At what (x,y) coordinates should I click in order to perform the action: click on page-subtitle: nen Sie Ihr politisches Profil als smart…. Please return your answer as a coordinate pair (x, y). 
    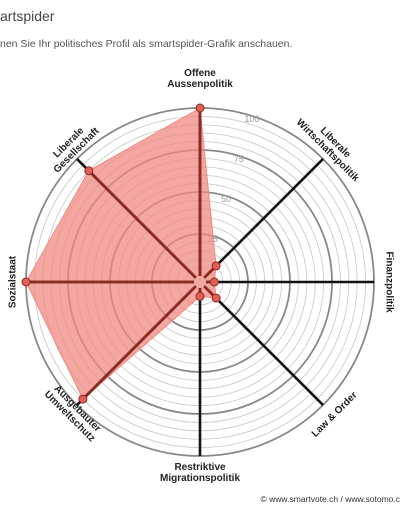
    Looking at the image, I should click on (146, 44).